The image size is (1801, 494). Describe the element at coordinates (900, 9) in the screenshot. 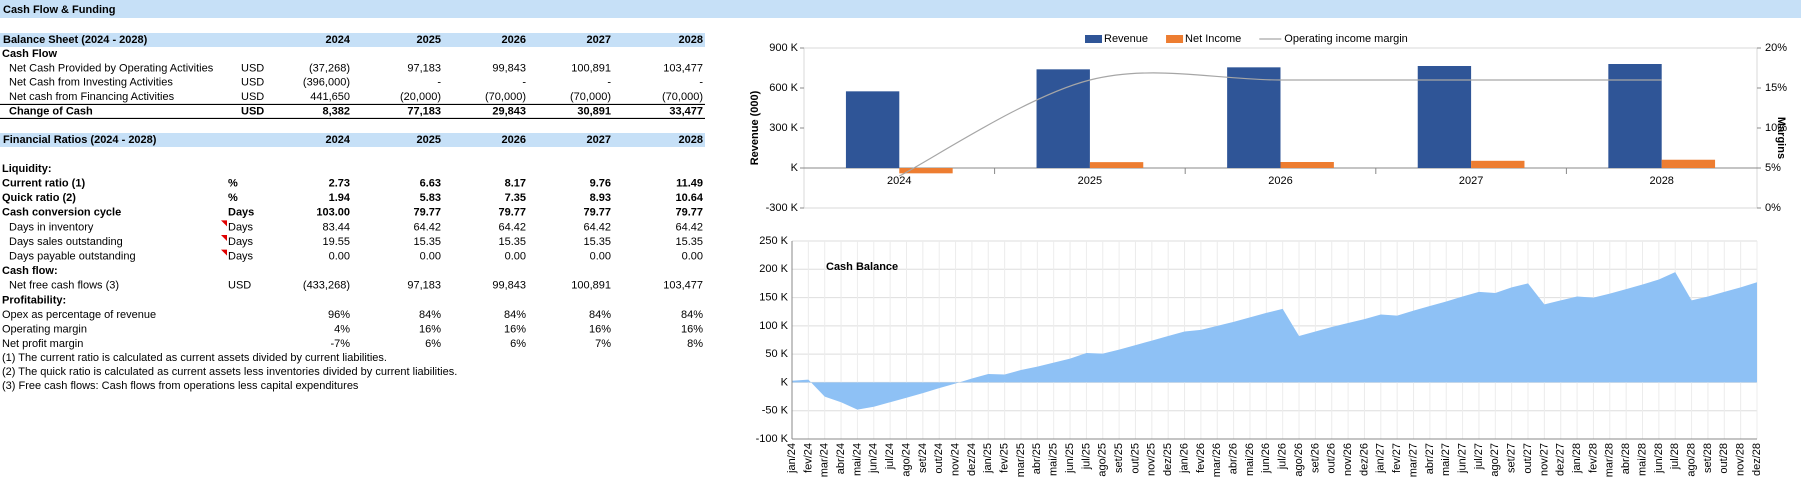

I see `header-band` at that location.